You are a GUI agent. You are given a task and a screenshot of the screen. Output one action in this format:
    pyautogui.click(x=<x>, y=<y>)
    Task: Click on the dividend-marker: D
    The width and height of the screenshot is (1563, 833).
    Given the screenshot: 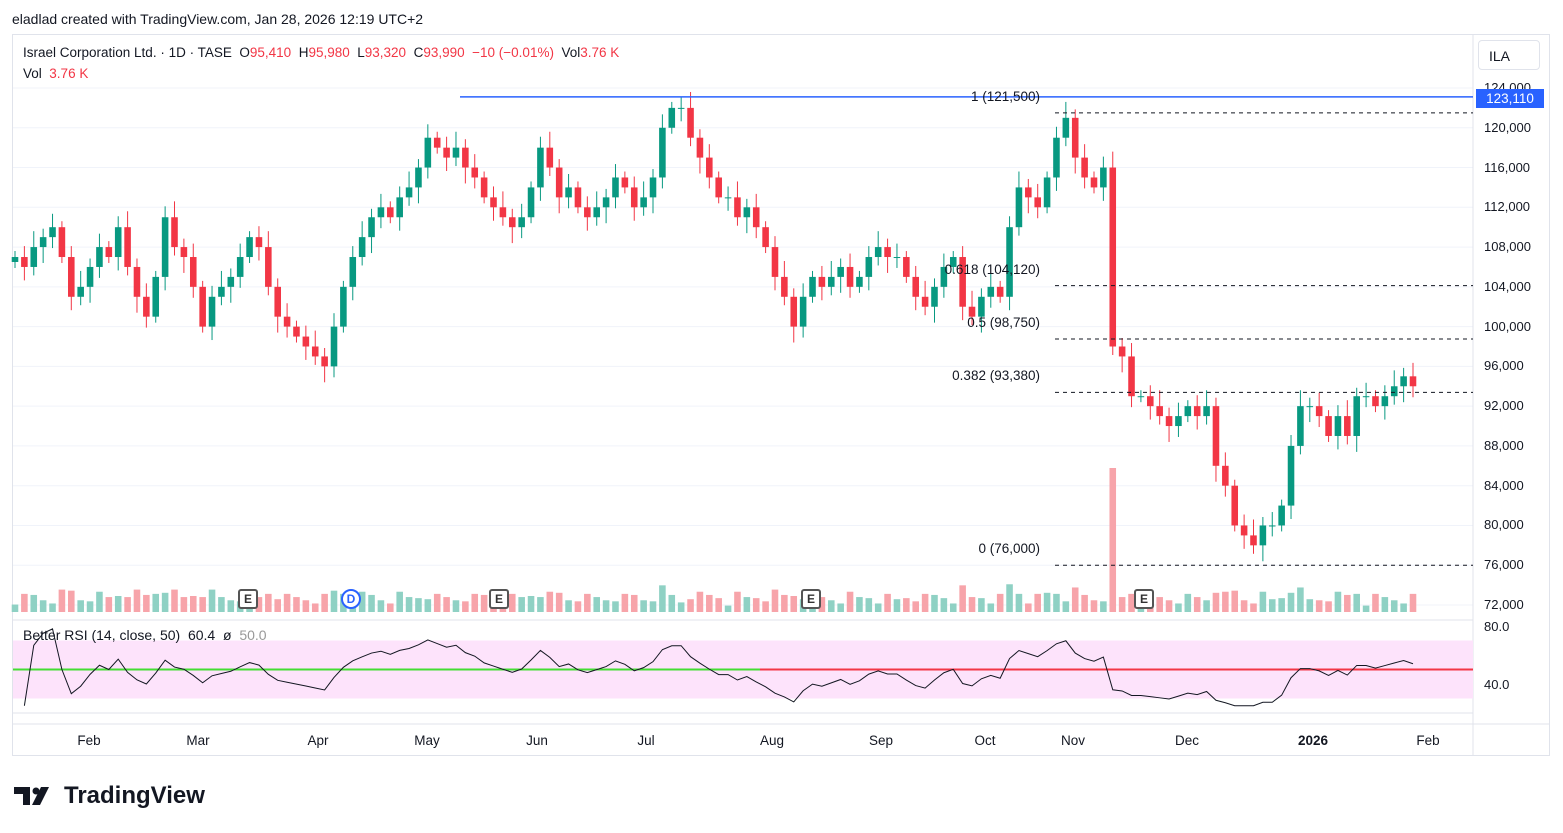 What is the action you would take?
    pyautogui.click(x=351, y=599)
    